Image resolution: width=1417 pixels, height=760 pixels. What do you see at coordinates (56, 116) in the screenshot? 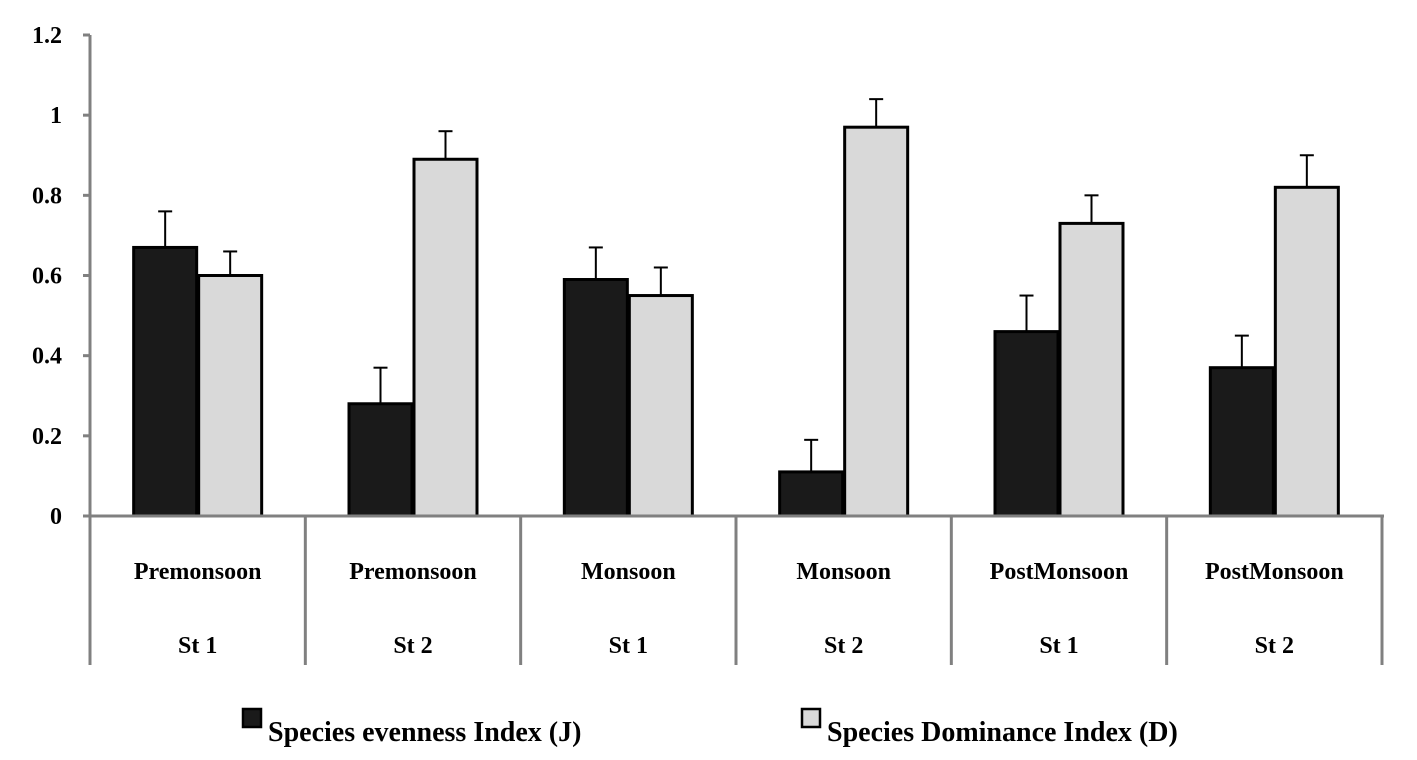
I see `y-tick-label: 1` at bounding box center [56, 116].